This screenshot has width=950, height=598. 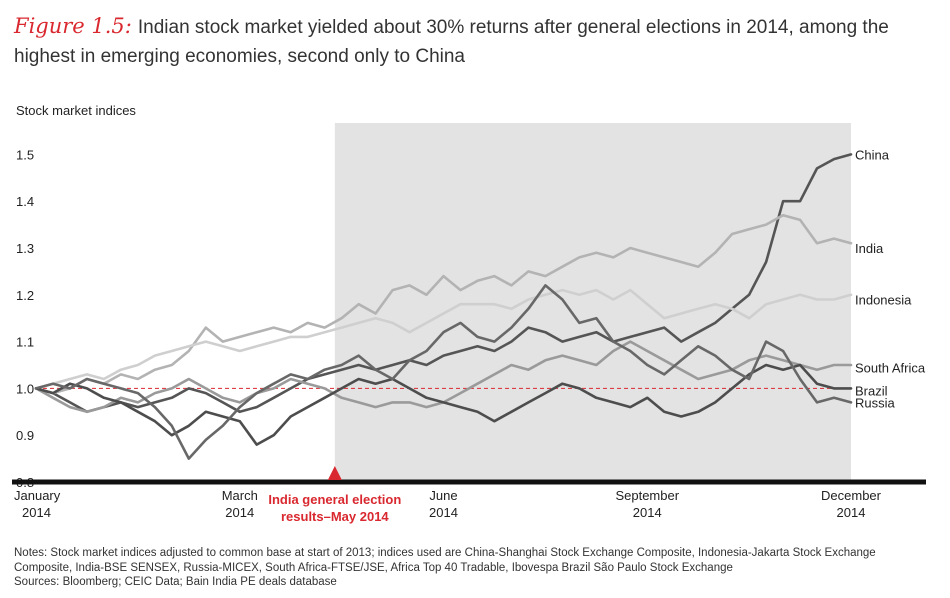 I want to click on y-tick-label: 0.9, so click(x=25, y=435).